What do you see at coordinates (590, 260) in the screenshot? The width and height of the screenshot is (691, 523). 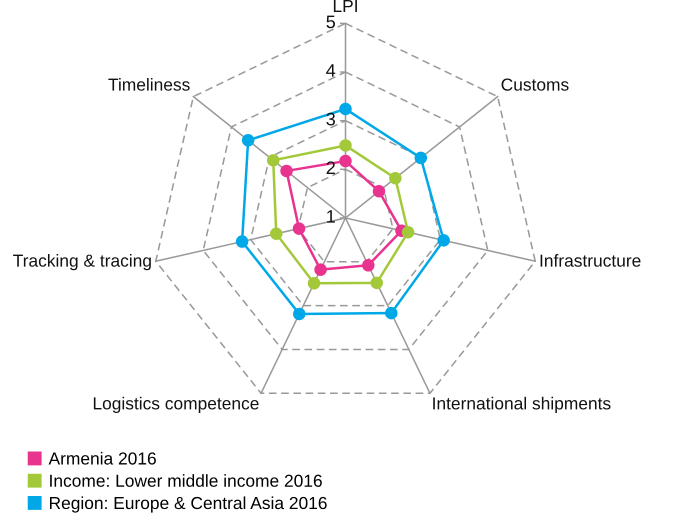 I see `spoke-label: Infrastructure` at bounding box center [590, 260].